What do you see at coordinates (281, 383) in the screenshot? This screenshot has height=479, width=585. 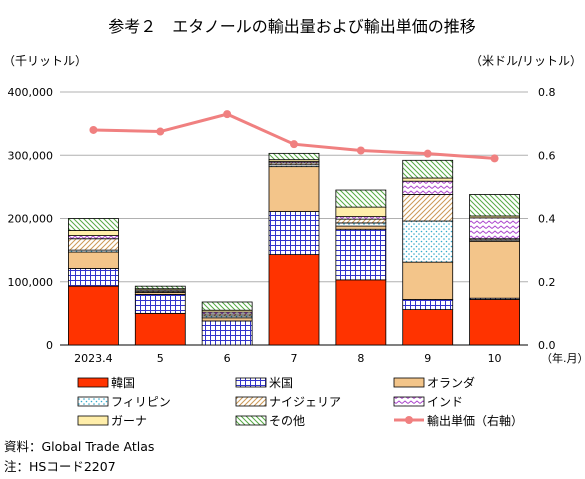 I see `legend-label: 米国` at bounding box center [281, 383].